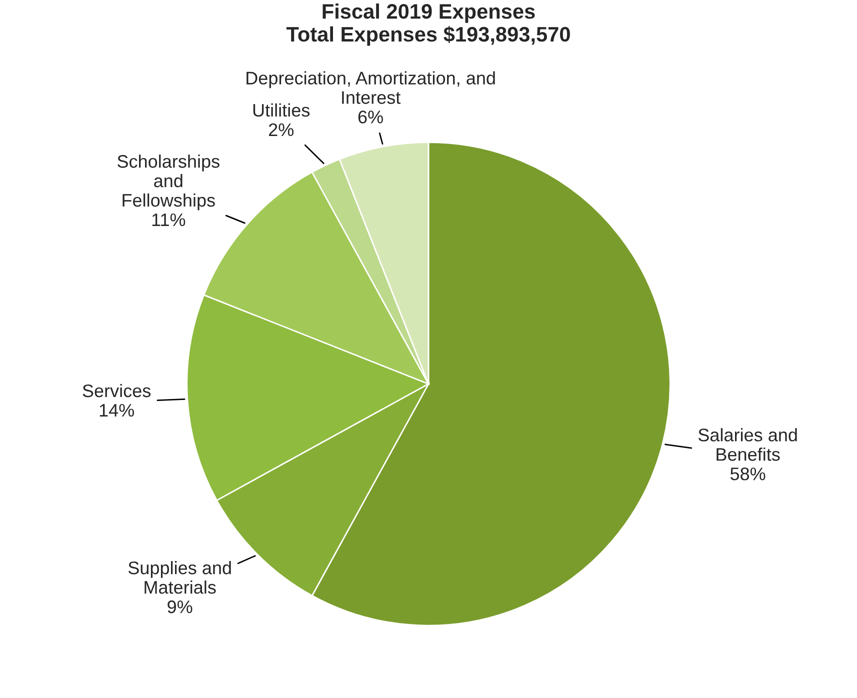  What do you see at coordinates (370, 117) in the screenshot?
I see `data-label: 6%` at bounding box center [370, 117].